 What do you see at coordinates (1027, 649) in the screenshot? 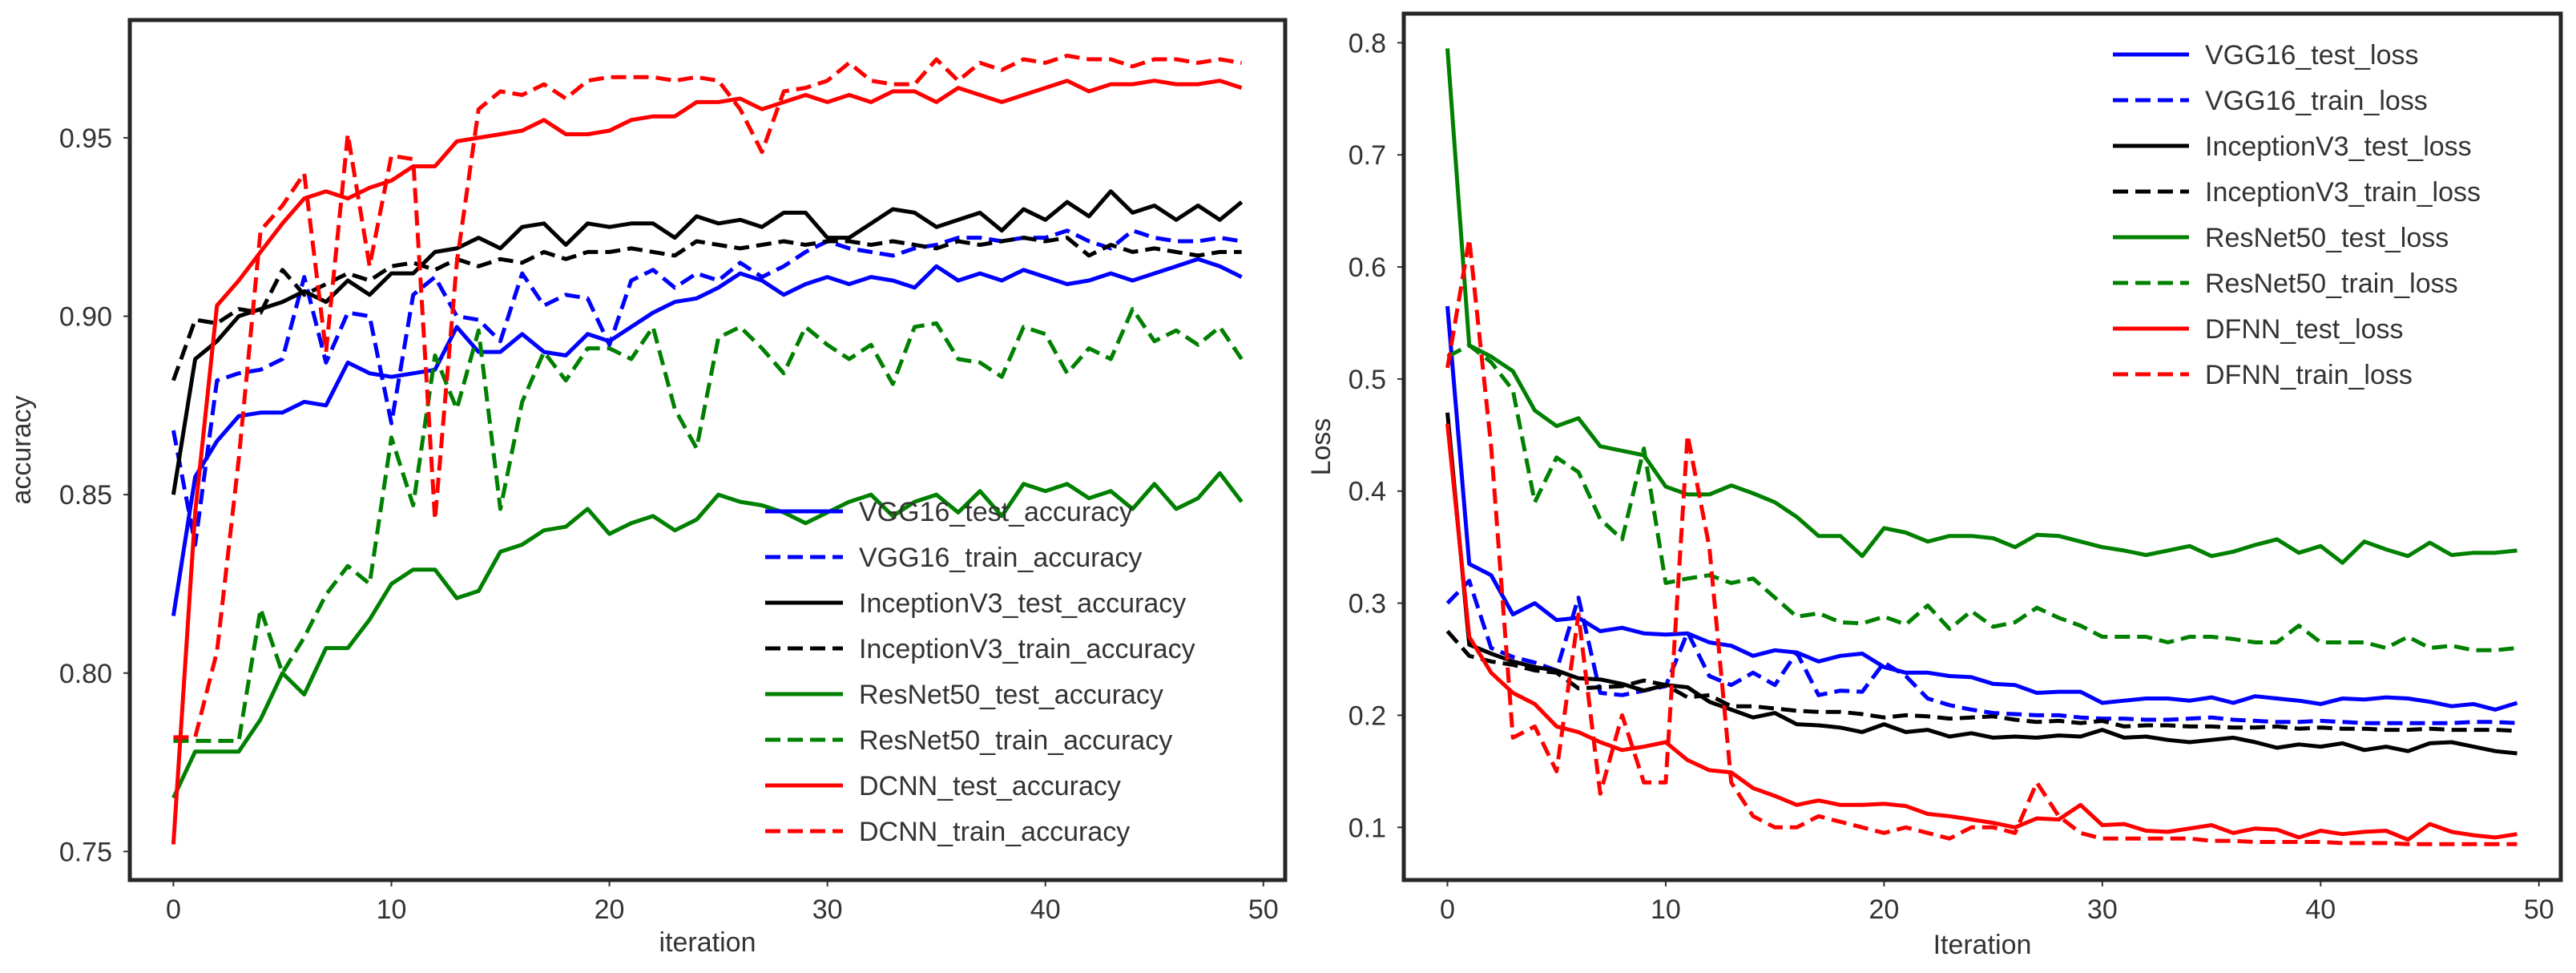
I see `legend-label: InceptionV3_train_accuracy` at bounding box center [1027, 649].